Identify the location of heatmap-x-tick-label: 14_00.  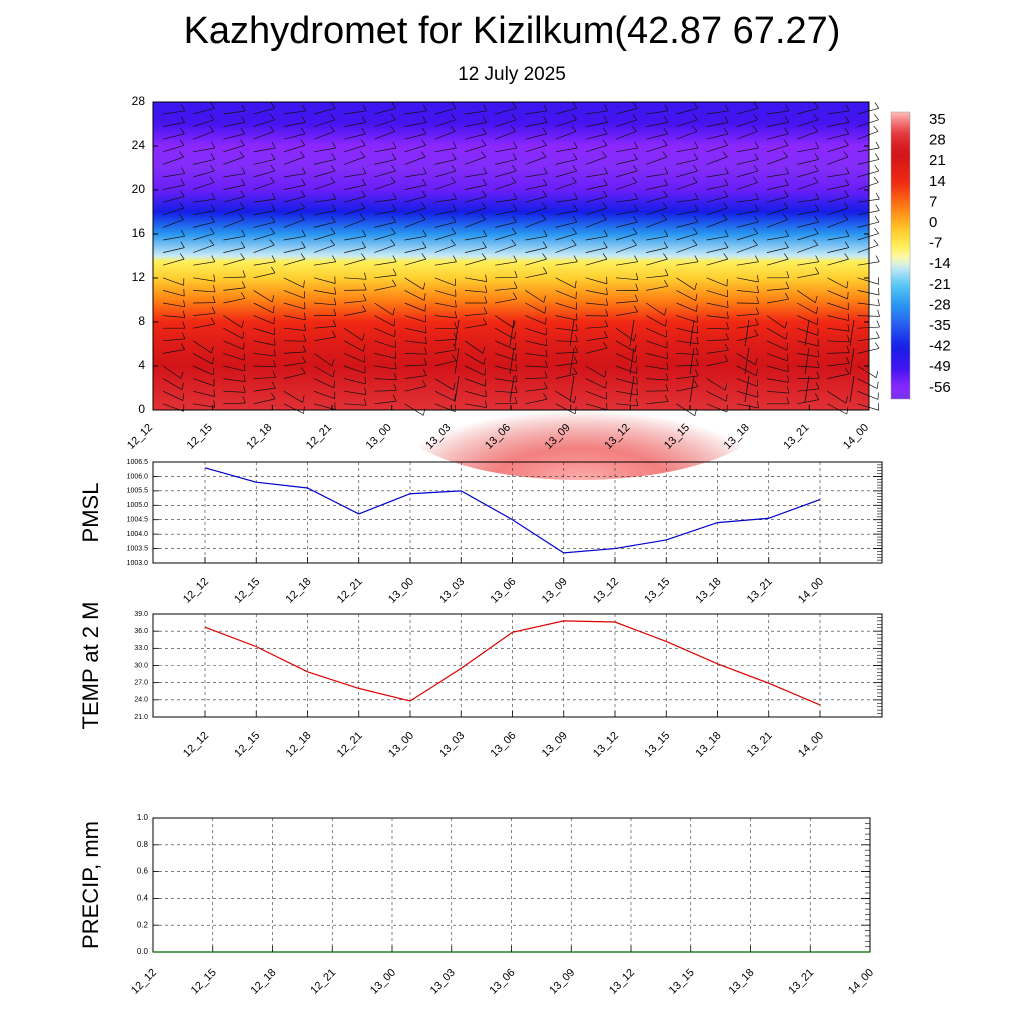
(856, 437).